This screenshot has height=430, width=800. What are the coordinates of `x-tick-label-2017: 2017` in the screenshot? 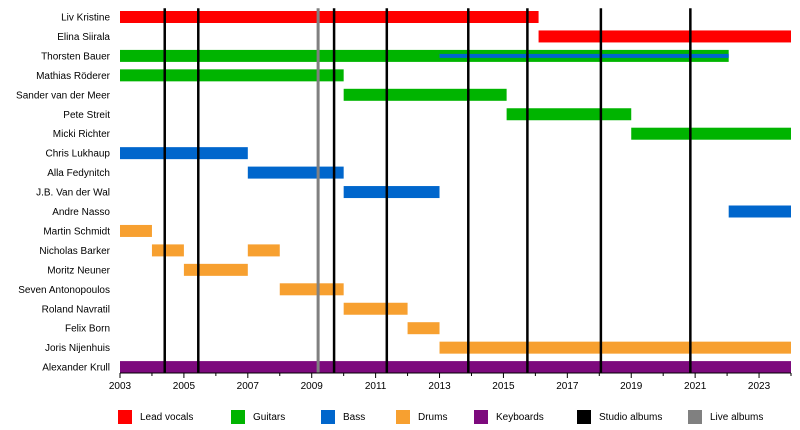 It's located at (567, 386).